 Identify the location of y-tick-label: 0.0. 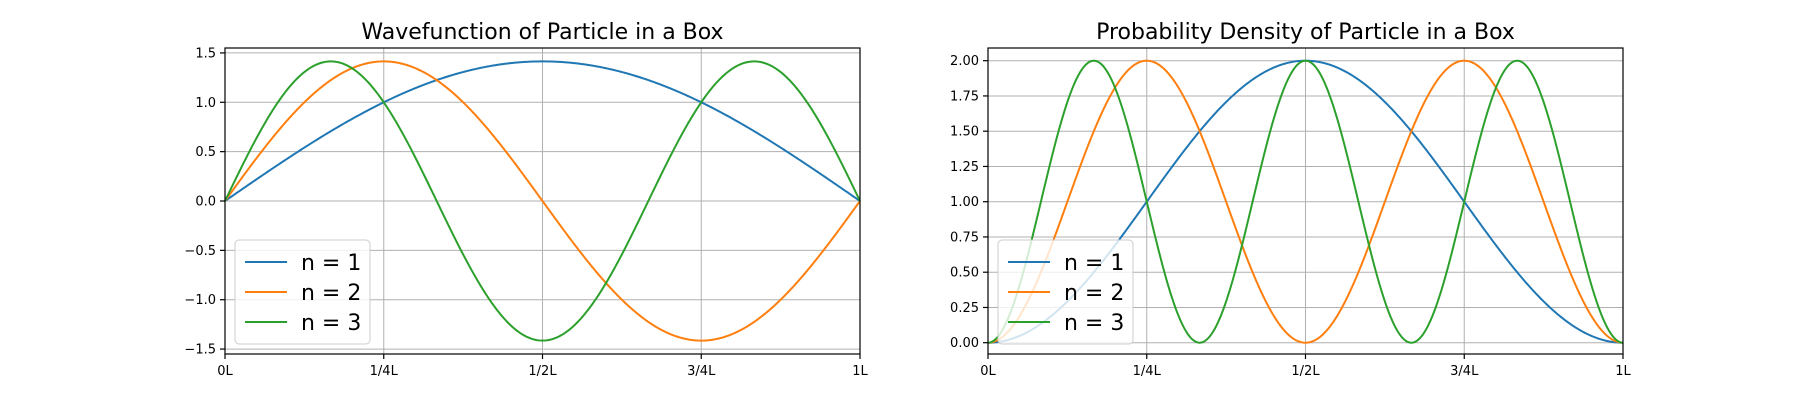
(205, 202).